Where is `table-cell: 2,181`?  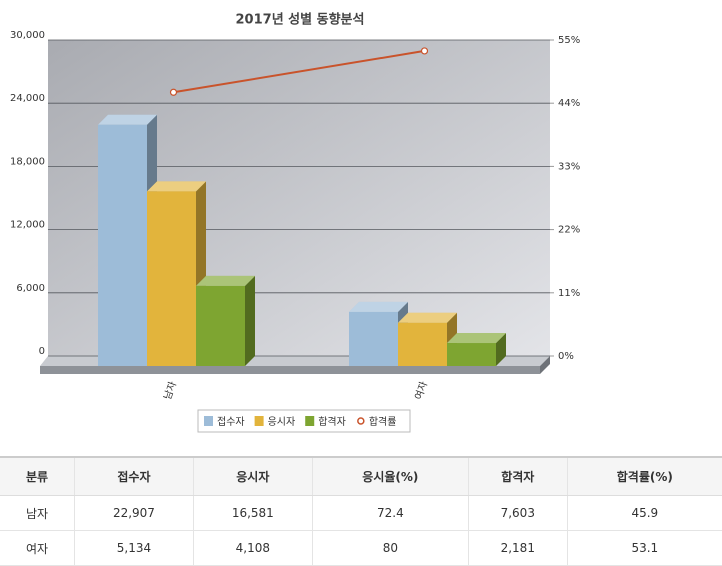 table-cell: 2,181 is located at coordinates (517, 548).